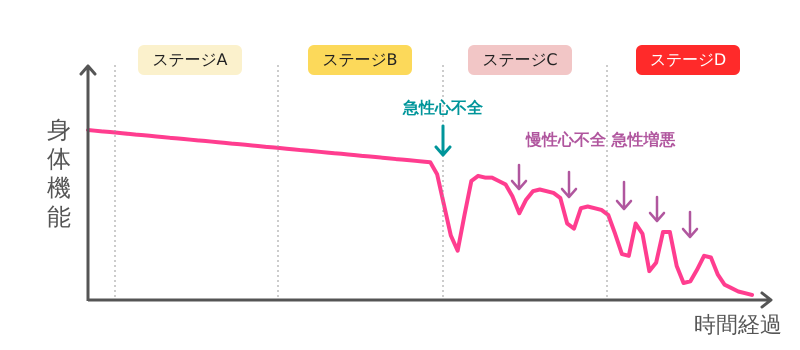 This screenshot has height=350, width=800. Describe the element at coordinates (688, 60) in the screenshot. I see `text: ステージD` at that location.